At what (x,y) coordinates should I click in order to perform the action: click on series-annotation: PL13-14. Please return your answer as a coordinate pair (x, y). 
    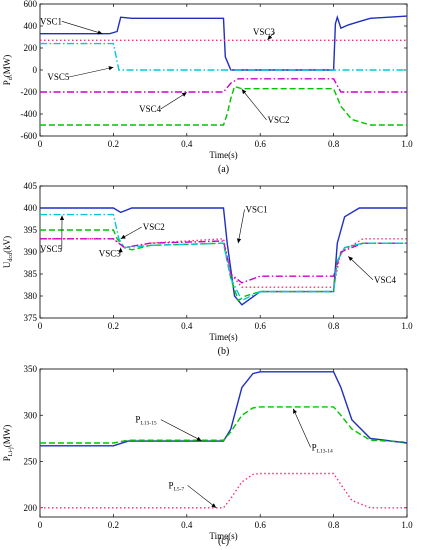
    Looking at the image, I should click on (322, 448).